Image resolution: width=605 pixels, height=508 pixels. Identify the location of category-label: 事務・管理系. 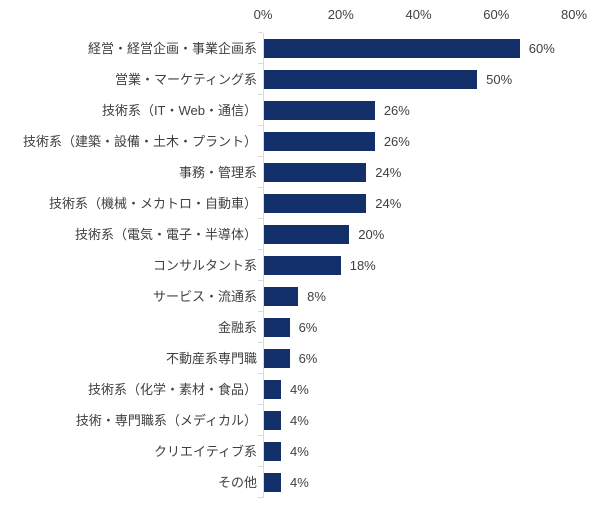
(217, 172).